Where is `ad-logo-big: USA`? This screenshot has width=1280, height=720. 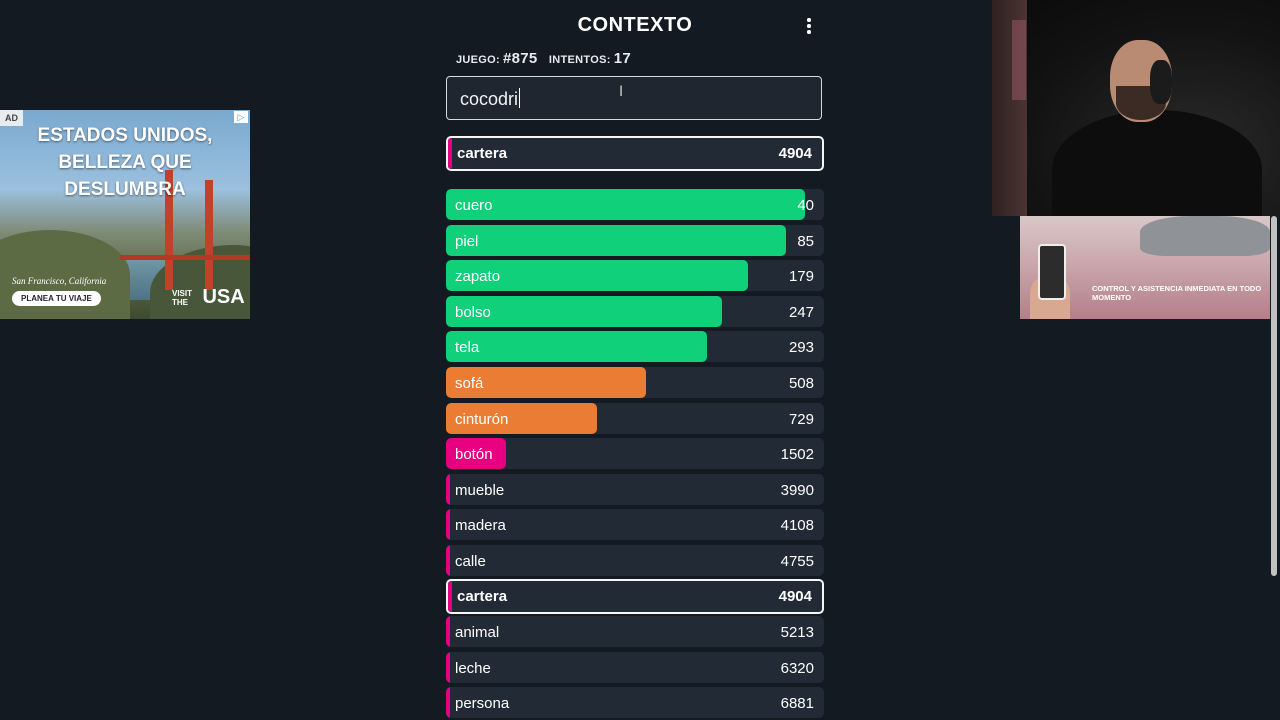 ad-logo-big: USA is located at coordinates (223, 297).